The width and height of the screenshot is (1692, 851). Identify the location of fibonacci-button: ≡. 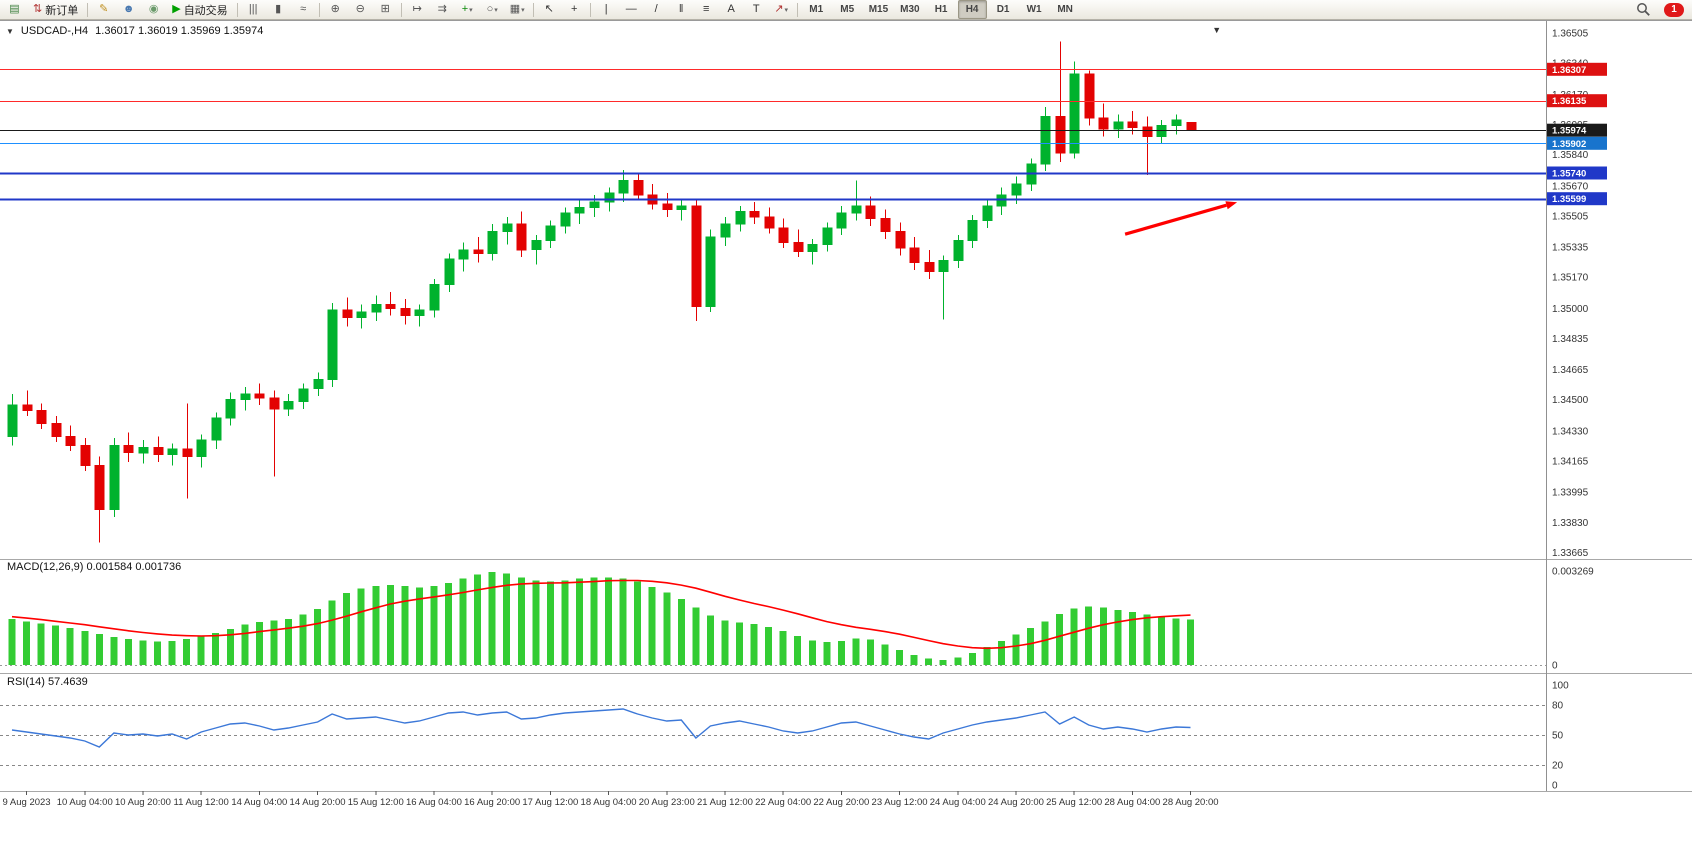
(706, 9).